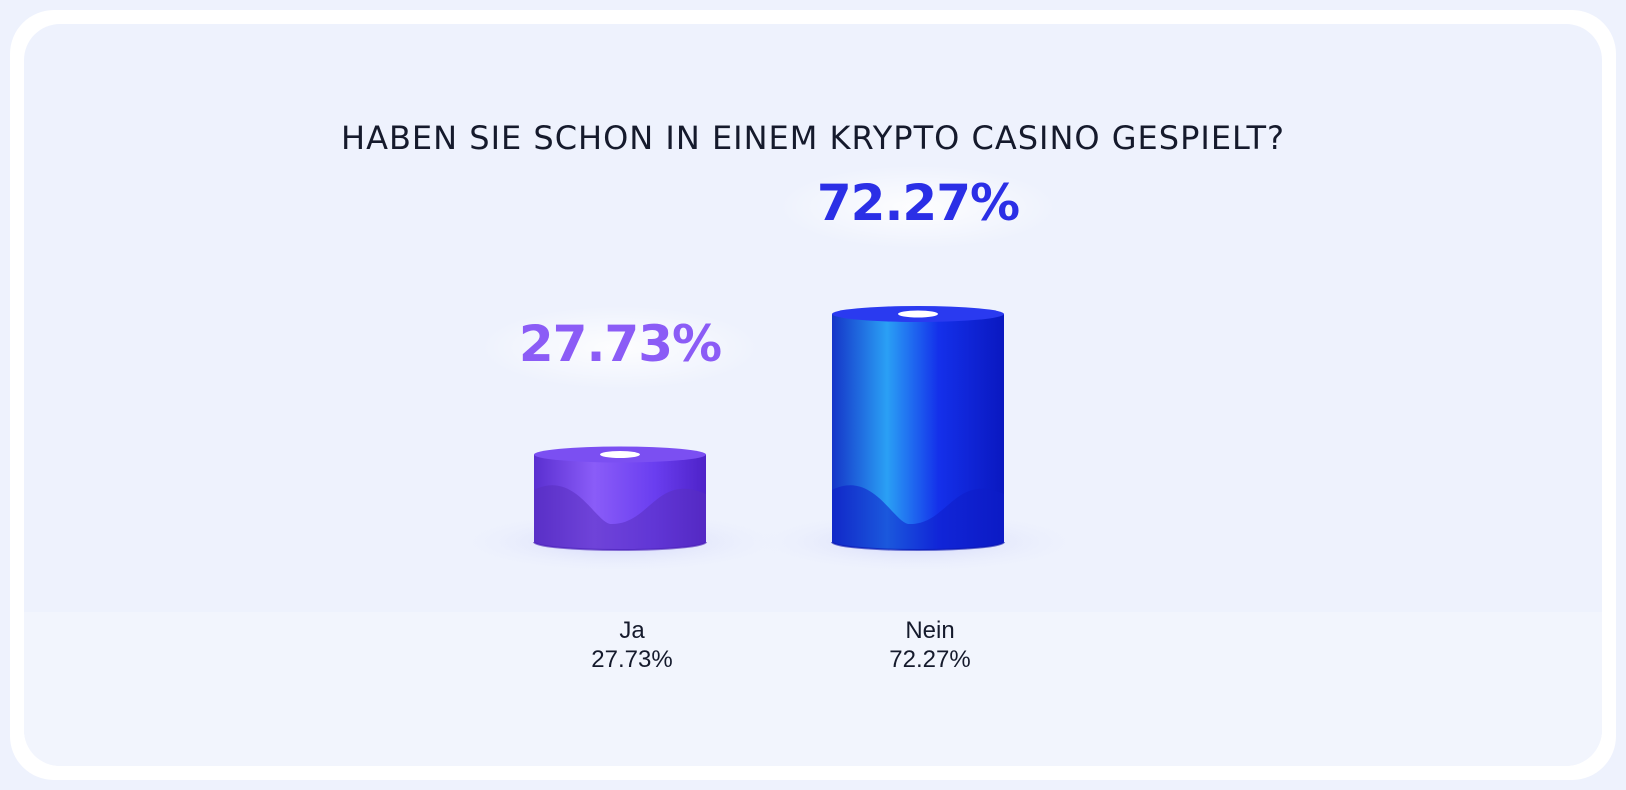 The height and width of the screenshot is (790, 1626). I want to click on bar-ja, so click(620, 510).